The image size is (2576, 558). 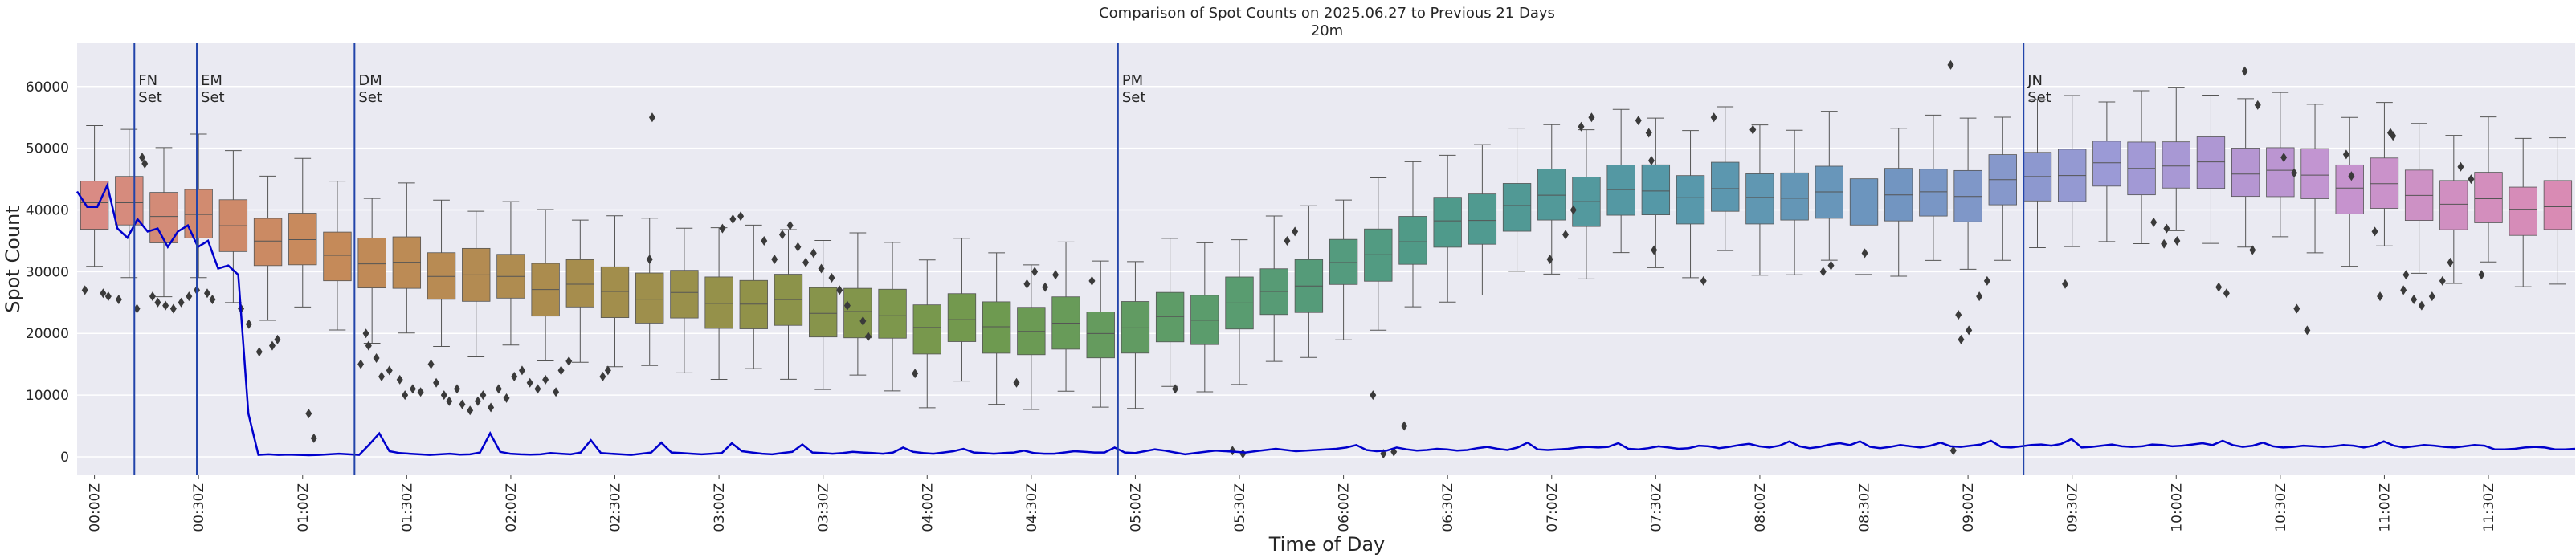 I want to click on x-tick-label: 09:00Z, so click(x=1969, y=507).